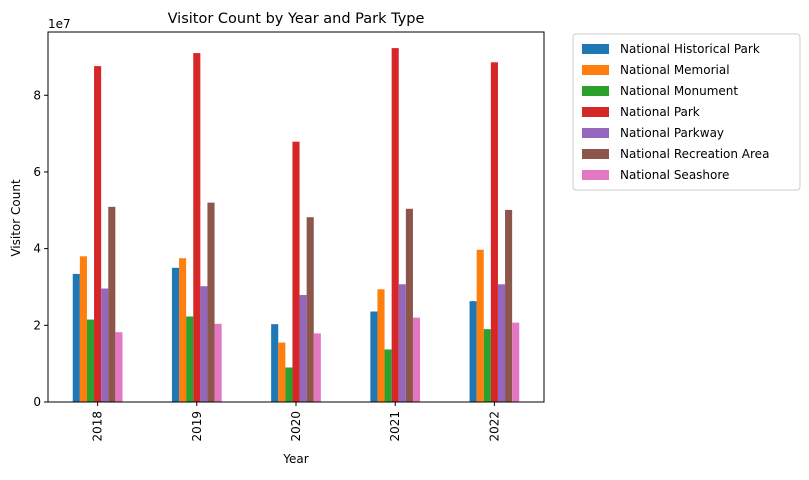 The image size is (809, 480). Describe the element at coordinates (660, 112) in the screenshot. I see `legend-label: National Park` at that location.